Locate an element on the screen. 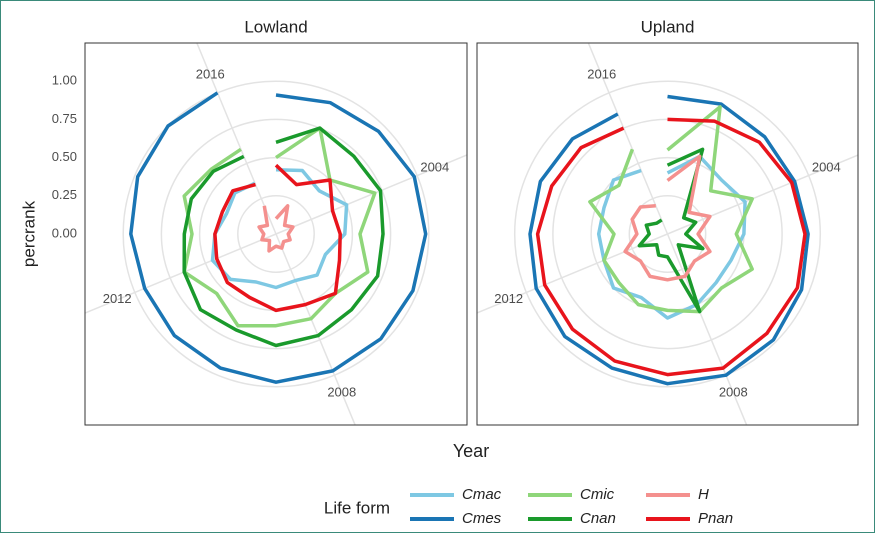 The image size is (875, 533). legend-label: Cmac is located at coordinates (482, 494).